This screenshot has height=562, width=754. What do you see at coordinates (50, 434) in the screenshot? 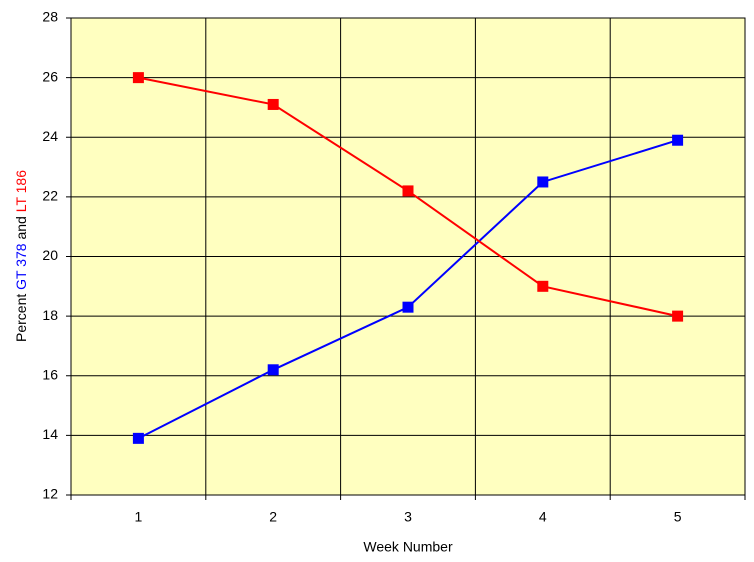
I see `y-tick-label: 14` at bounding box center [50, 434].